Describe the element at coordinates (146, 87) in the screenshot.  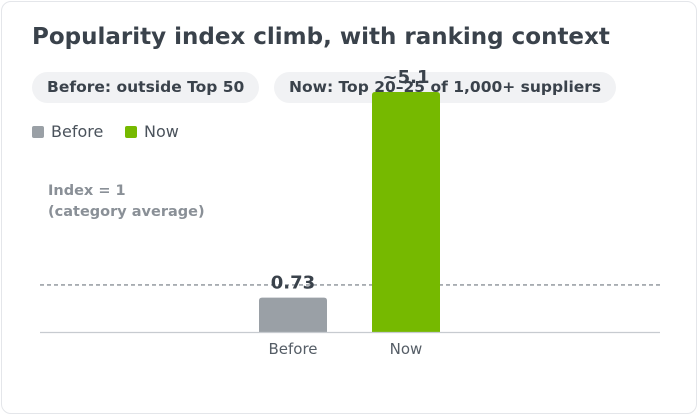
I see `context-pill-before: Before: outside Top 50` at that location.